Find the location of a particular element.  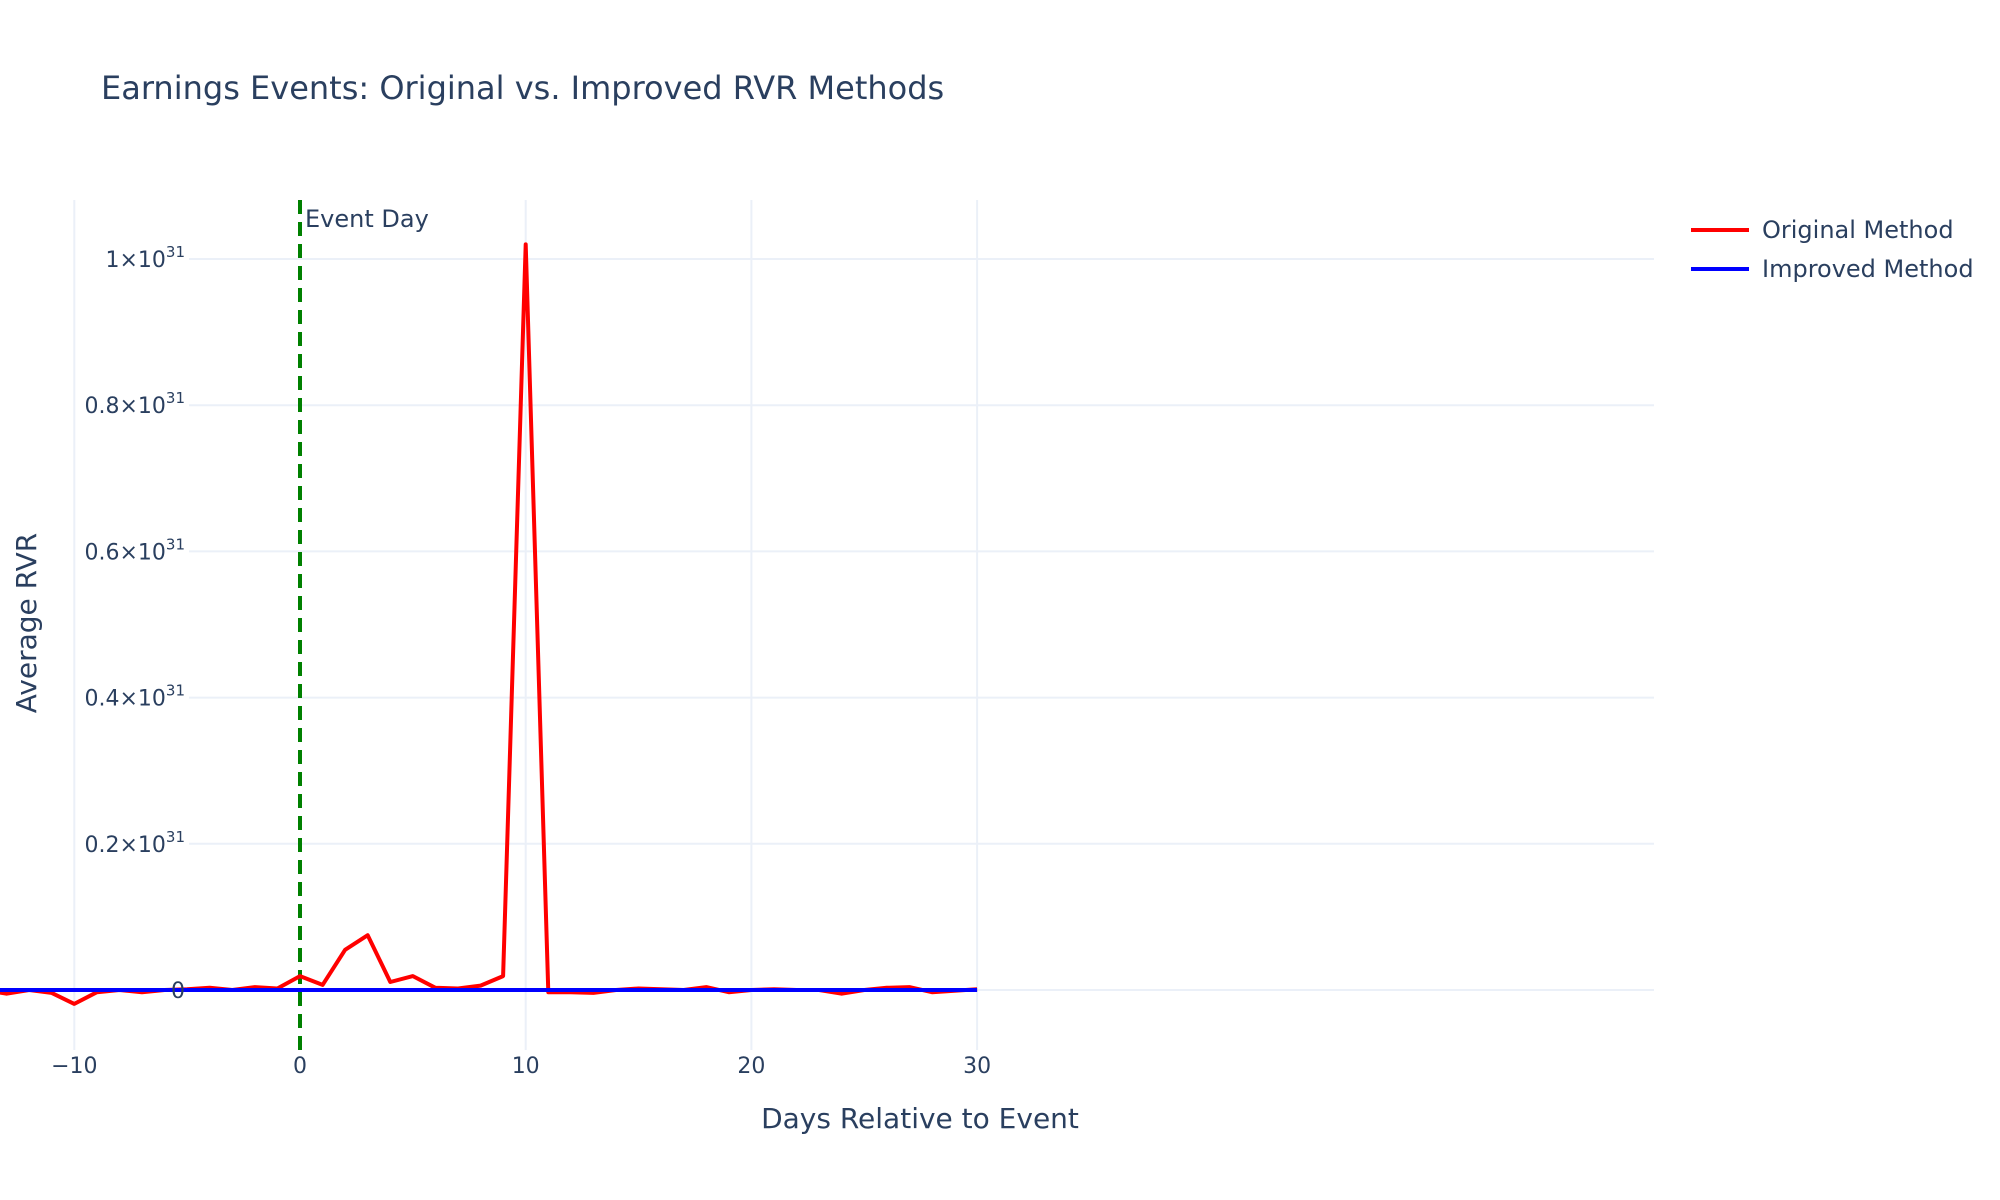

event-day-annotation: Event Day is located at coordinates (367, 219).